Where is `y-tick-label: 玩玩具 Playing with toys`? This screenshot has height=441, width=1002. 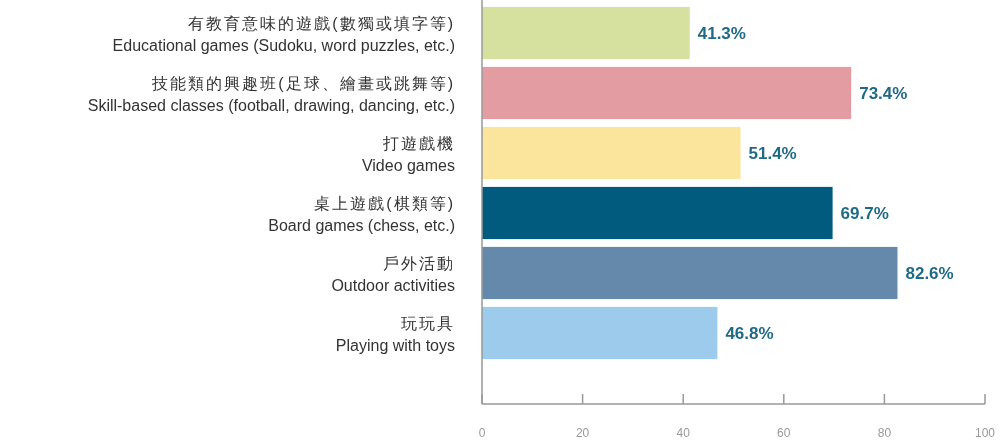
y-tick-label: 玩玩具 Playing with toys is located at coordinates (395, 334).